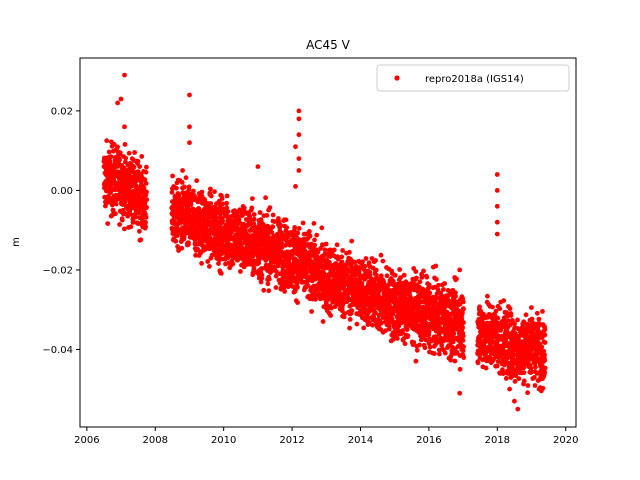 The image size is (640, 480). What do you see at coordinates (328, 45) in the screenshot?
I see `chart-title: AC45 V` at bounding box center [328, 45].